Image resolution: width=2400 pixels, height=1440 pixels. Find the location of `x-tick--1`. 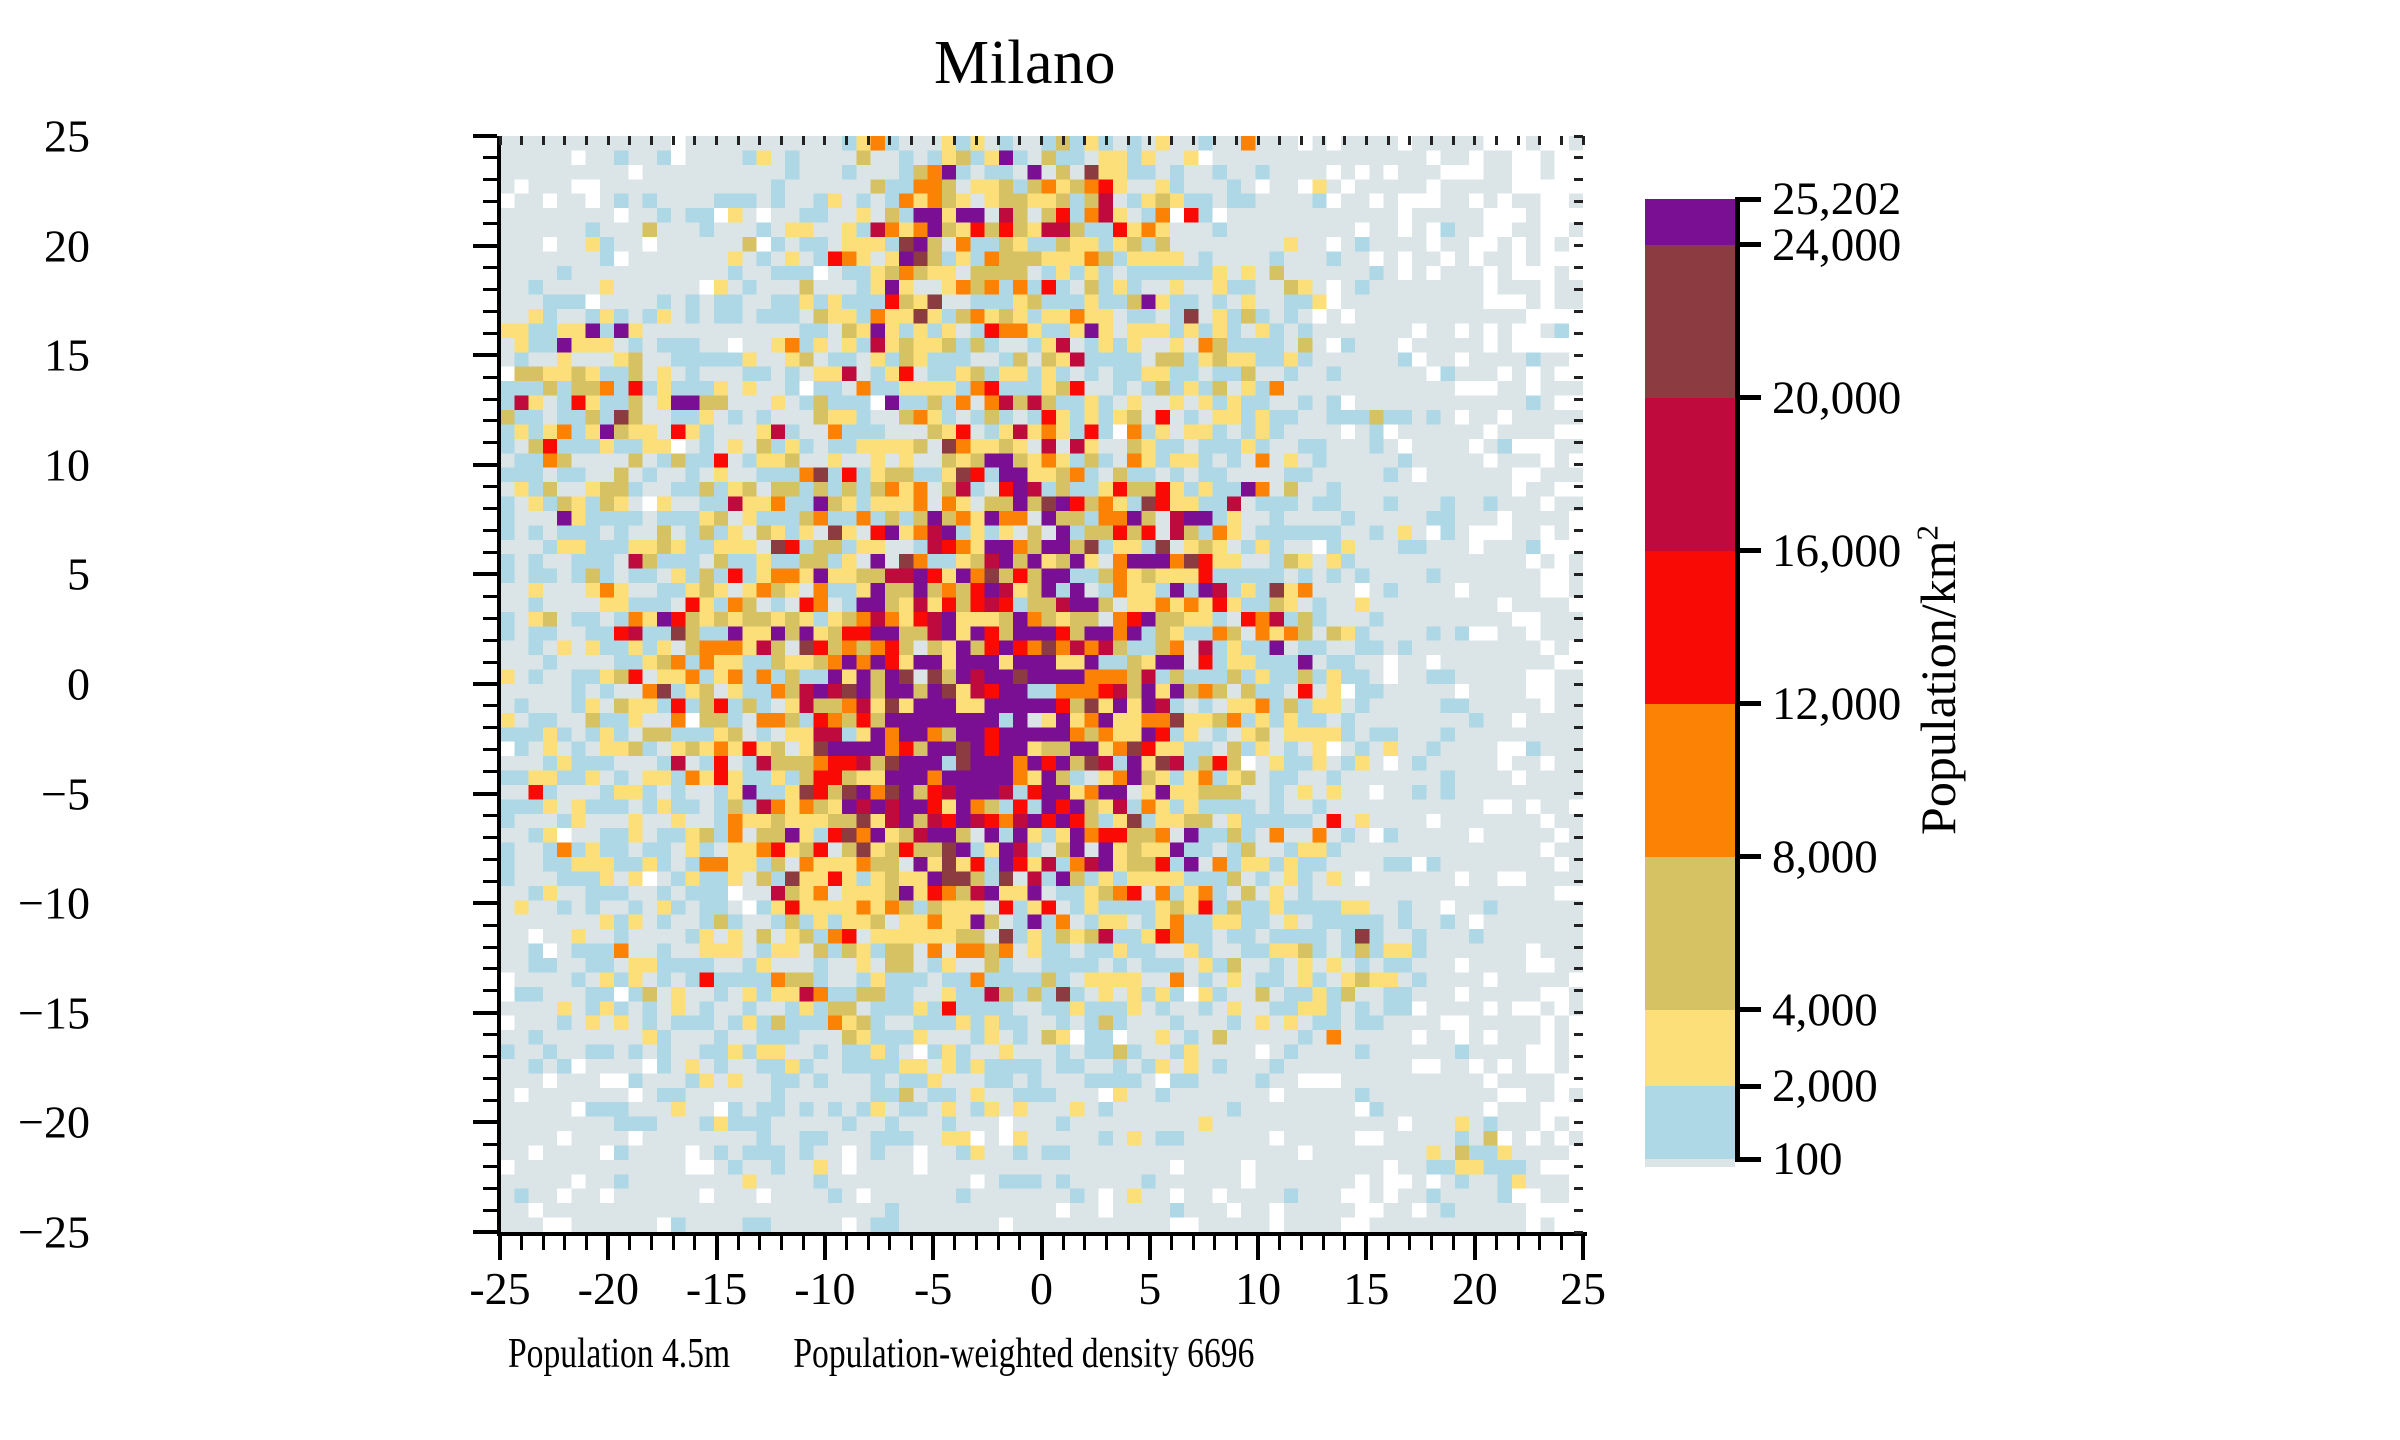

x-tick--1 is located at coordinates (1020, 1243).